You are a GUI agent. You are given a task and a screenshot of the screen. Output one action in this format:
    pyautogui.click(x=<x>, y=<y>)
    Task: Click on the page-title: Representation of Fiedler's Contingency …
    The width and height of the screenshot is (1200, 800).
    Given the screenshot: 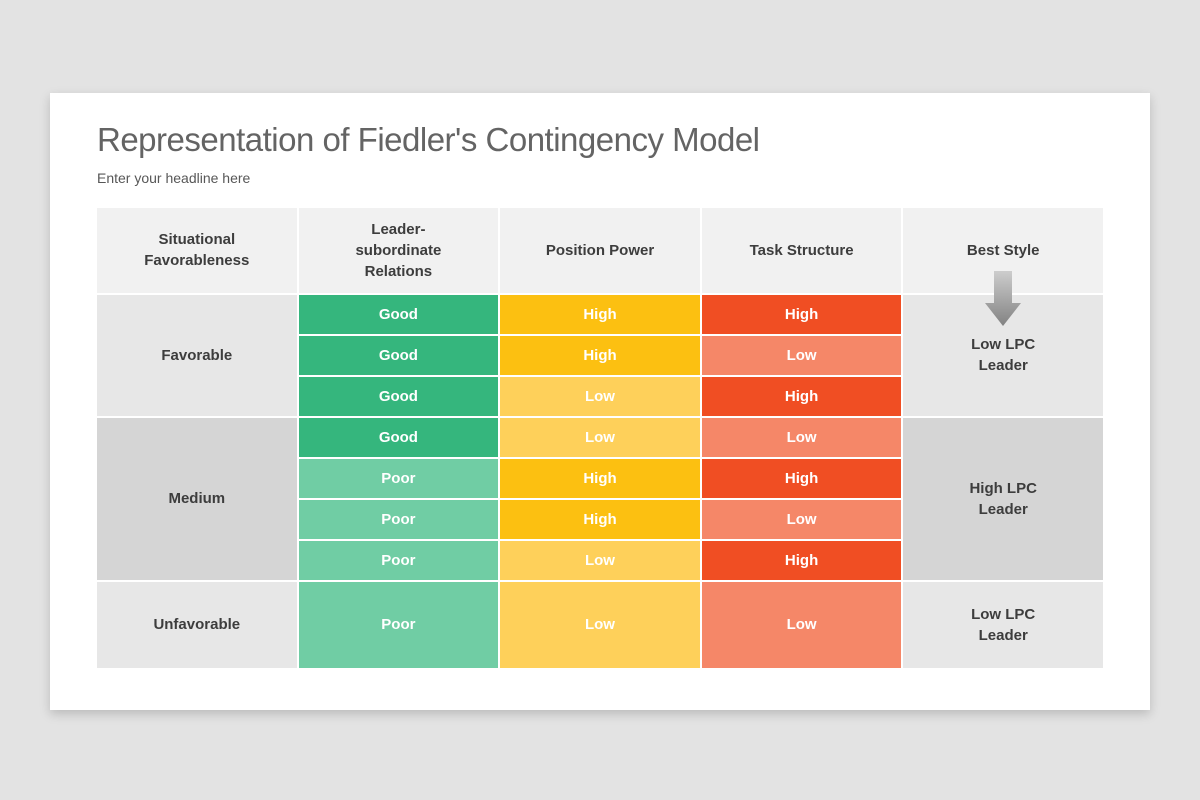 What is the action you would take?
    pyautogui.click(x=428, y=139)
    